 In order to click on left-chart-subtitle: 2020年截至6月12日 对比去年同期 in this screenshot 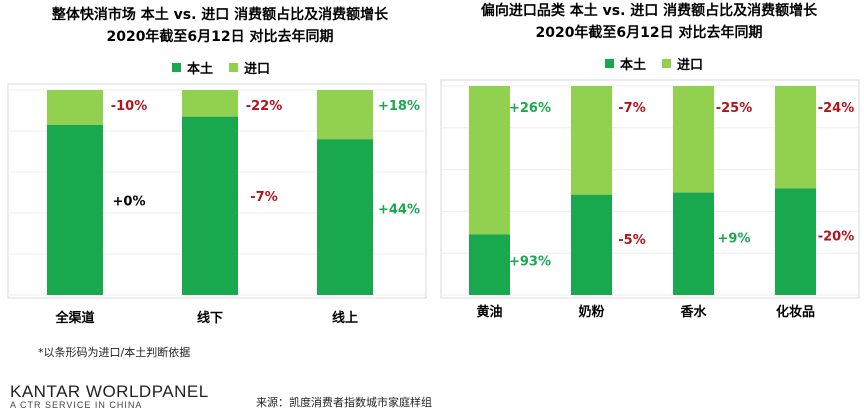, I will do `click(220, 37)`.